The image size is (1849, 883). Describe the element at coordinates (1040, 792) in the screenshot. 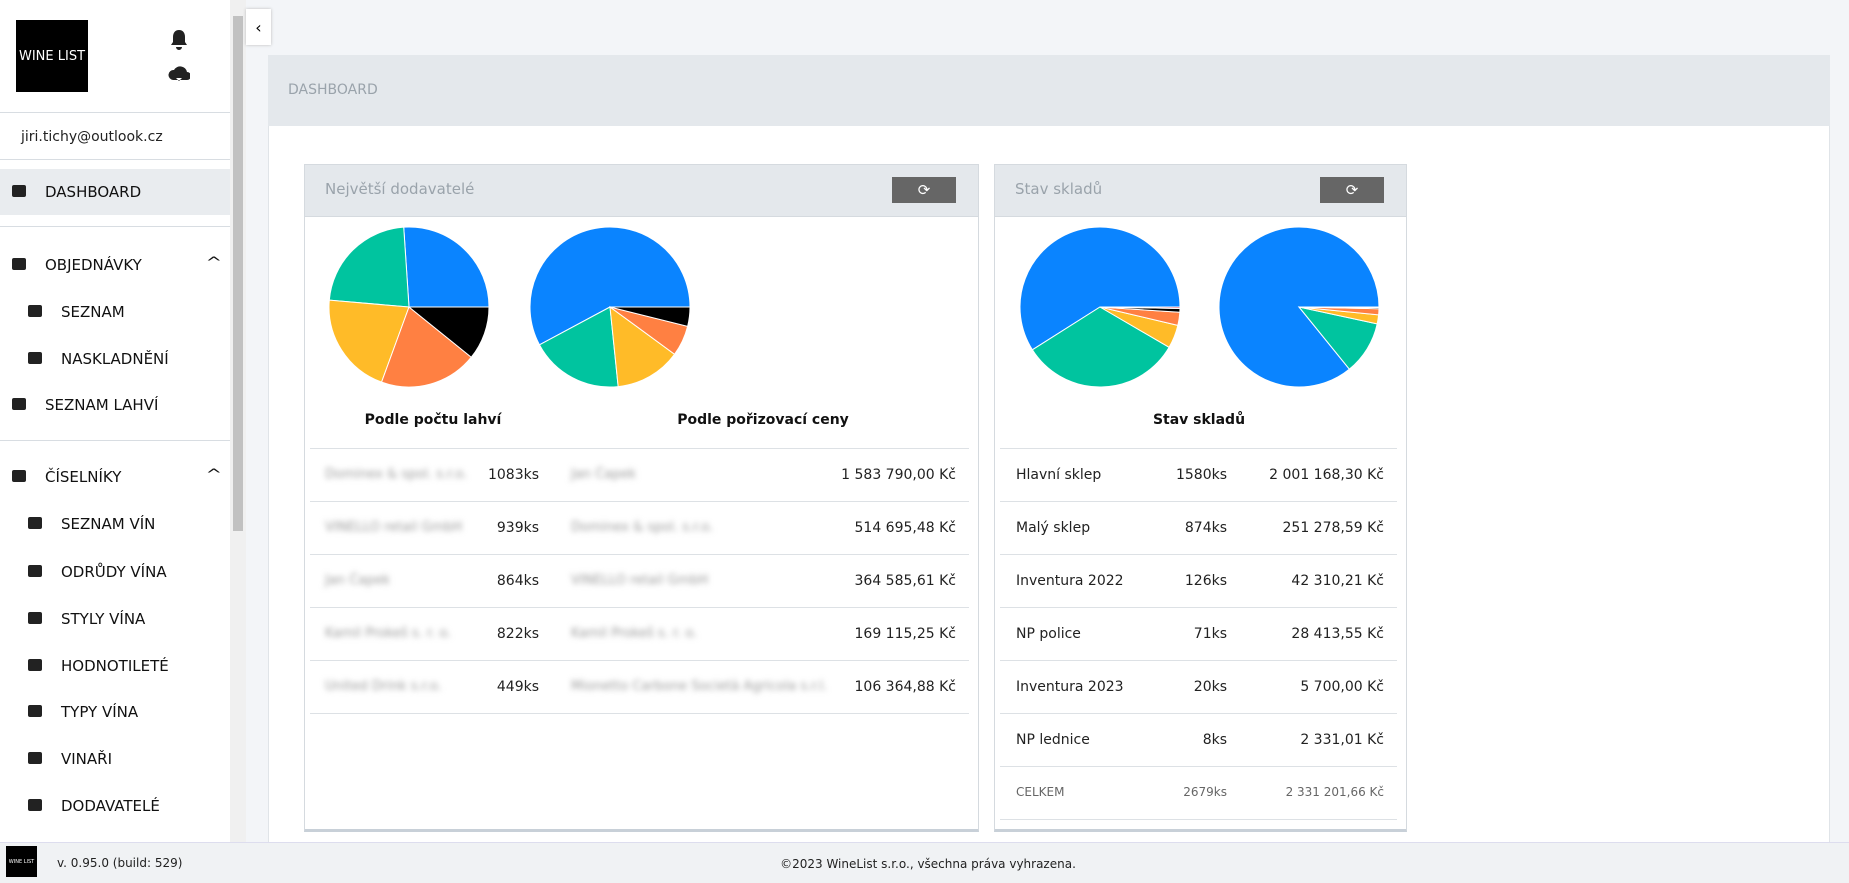

I see `table-cell: CELKEM` at that location.